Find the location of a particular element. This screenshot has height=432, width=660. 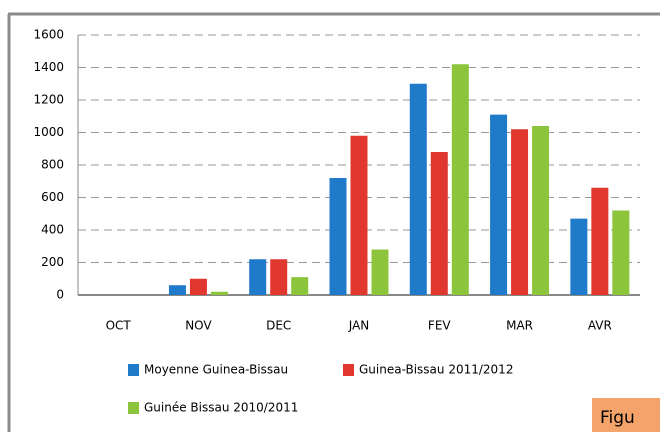

y-tick-label: 1600 is located at coordinates (48, 35).